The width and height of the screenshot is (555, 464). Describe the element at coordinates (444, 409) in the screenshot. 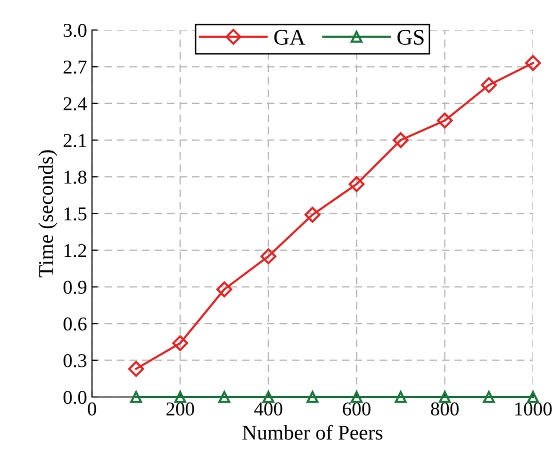

I see `x-tick-label: 800` at that location.